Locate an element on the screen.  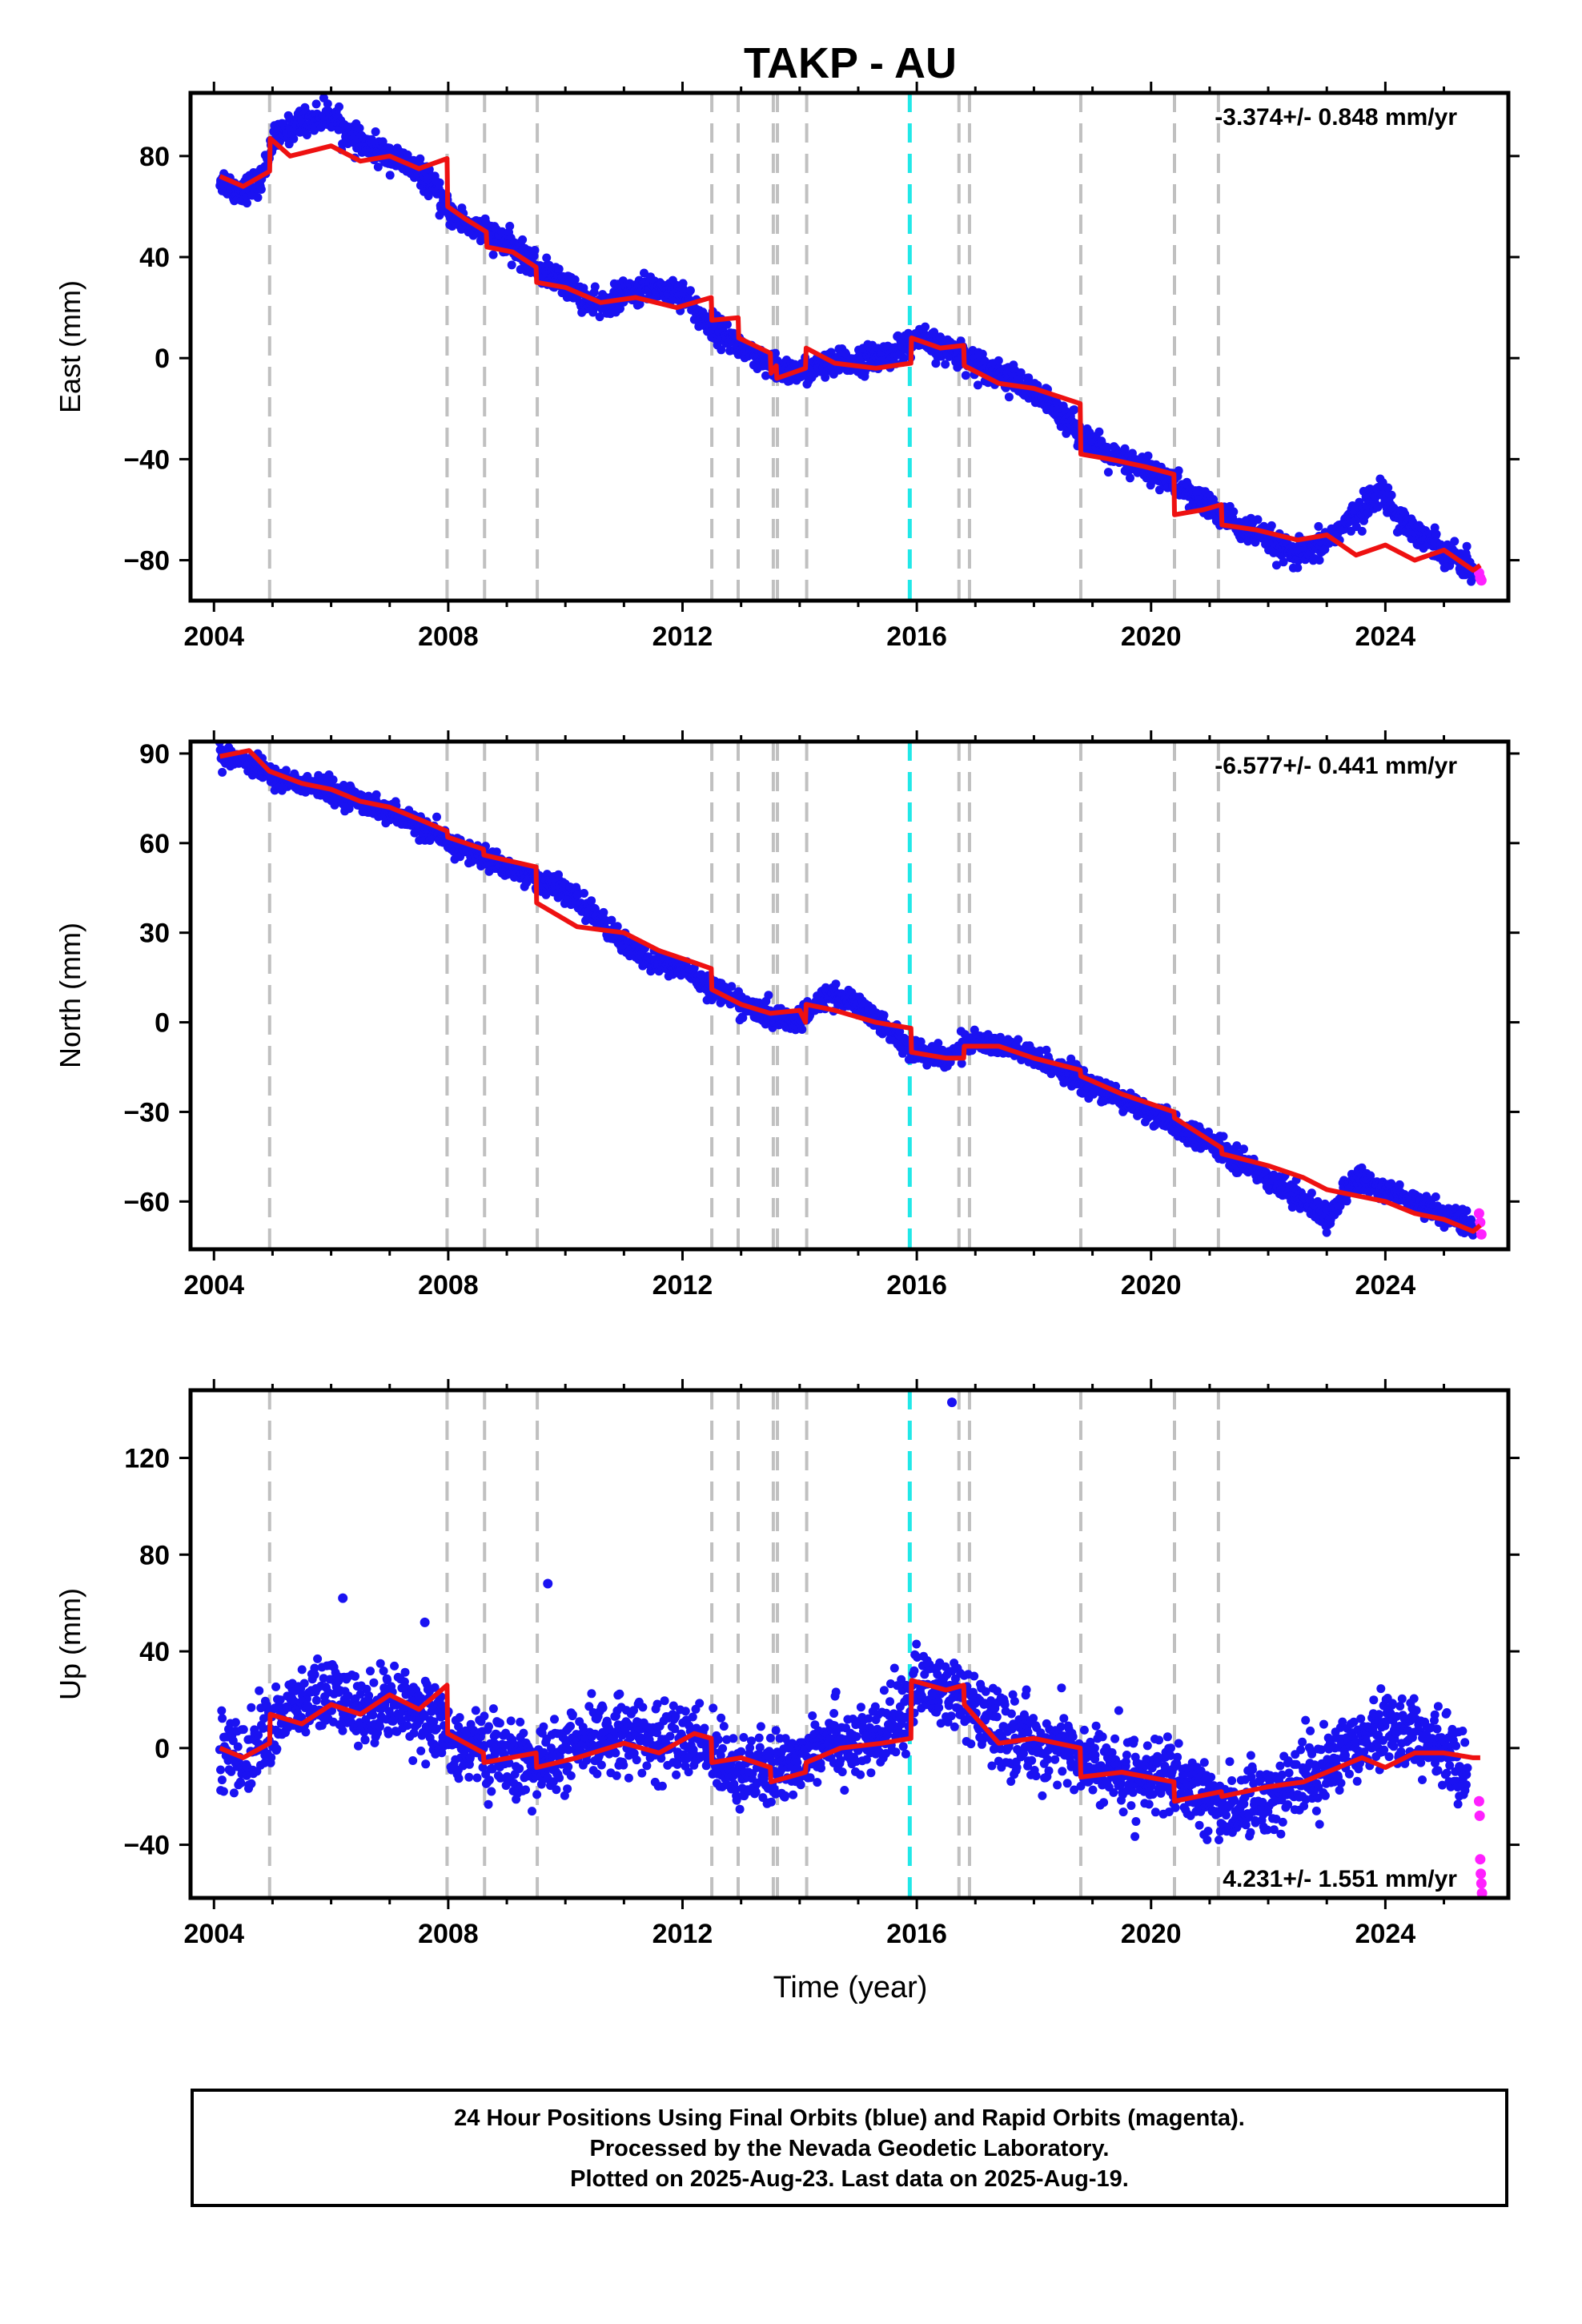
y-tick-label: 90 is located at coordinates (154, 754).